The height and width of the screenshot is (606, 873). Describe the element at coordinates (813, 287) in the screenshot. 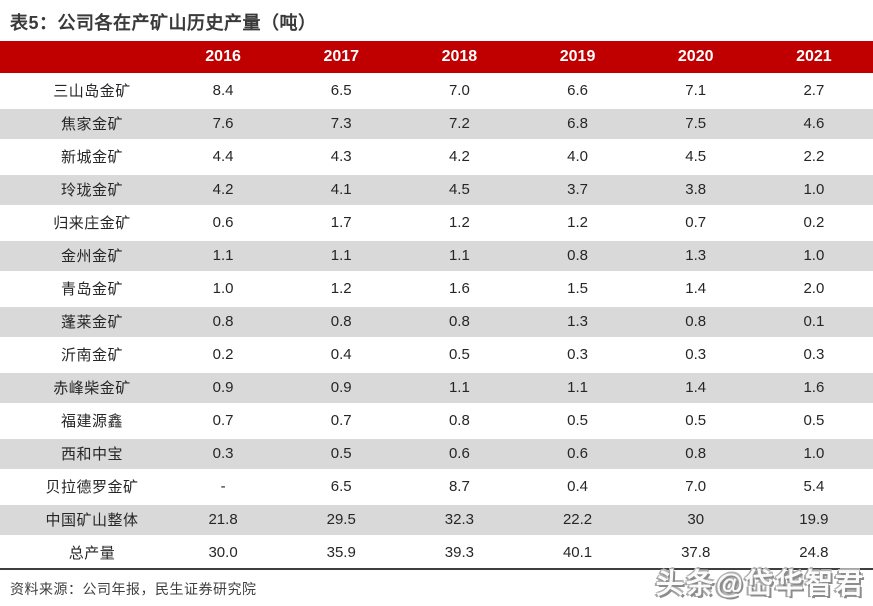

I see `value-cell: 2.0` at that location.